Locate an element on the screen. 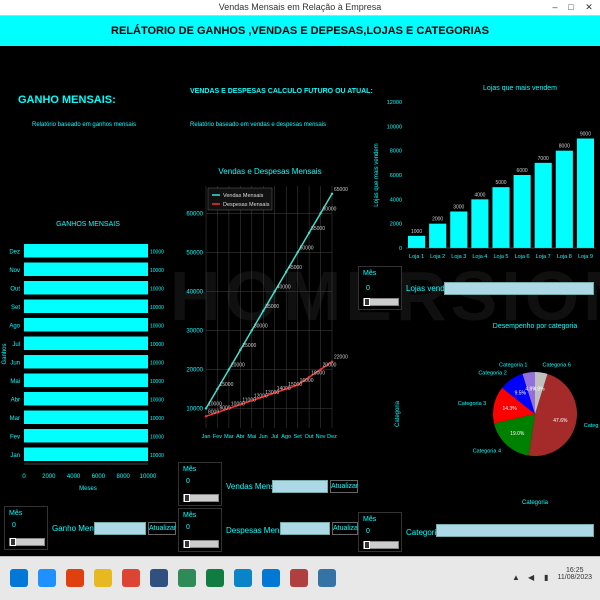 Image resolution: width=600 pixels, height=600 pixels. minimize-icon: – is located at coordinates (555, 7).